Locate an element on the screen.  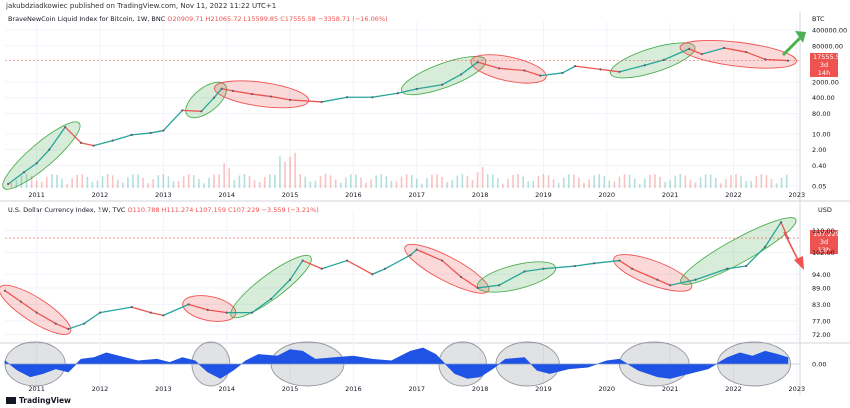
highlight-region-red is located at coordinates (36, 309).